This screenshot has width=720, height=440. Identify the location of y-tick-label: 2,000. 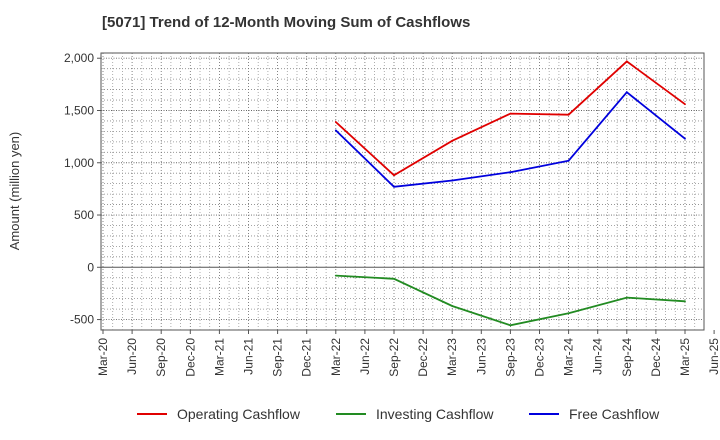
(79, 58).